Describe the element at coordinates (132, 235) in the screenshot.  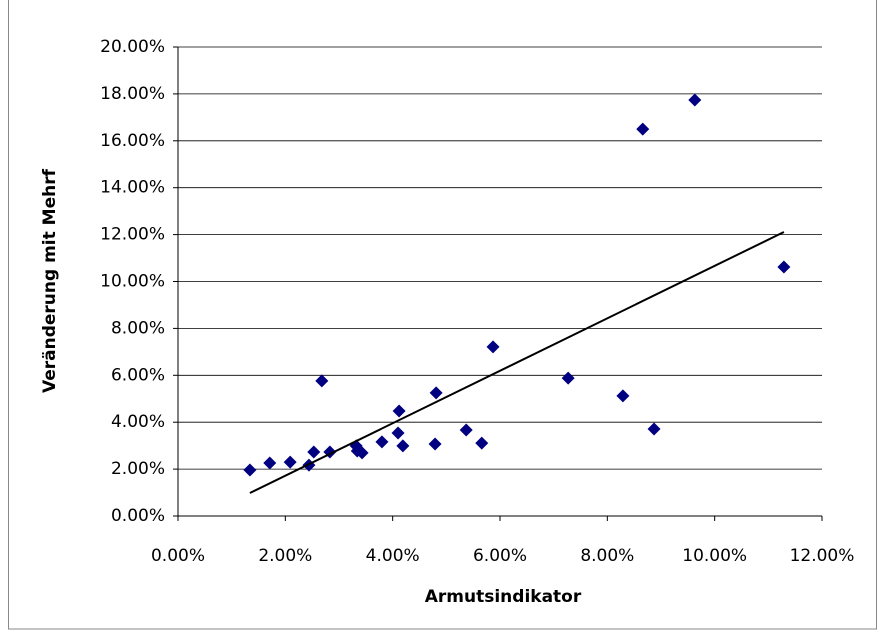
I see `y-tick-label: 12.00%` at that location.